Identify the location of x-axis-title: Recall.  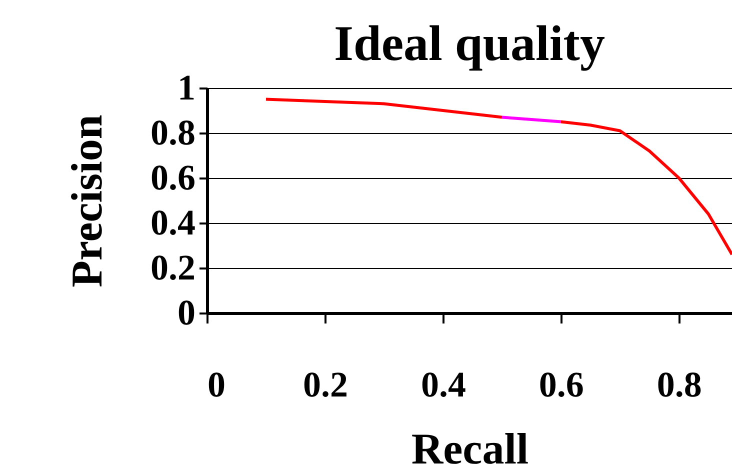
(470, 449).